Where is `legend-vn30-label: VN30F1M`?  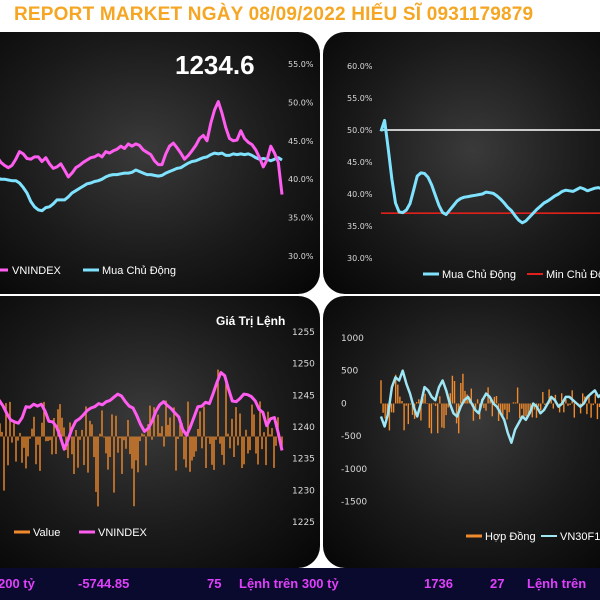 legend-vn30-label: VN30F1M is located at coordinates (580, 537).